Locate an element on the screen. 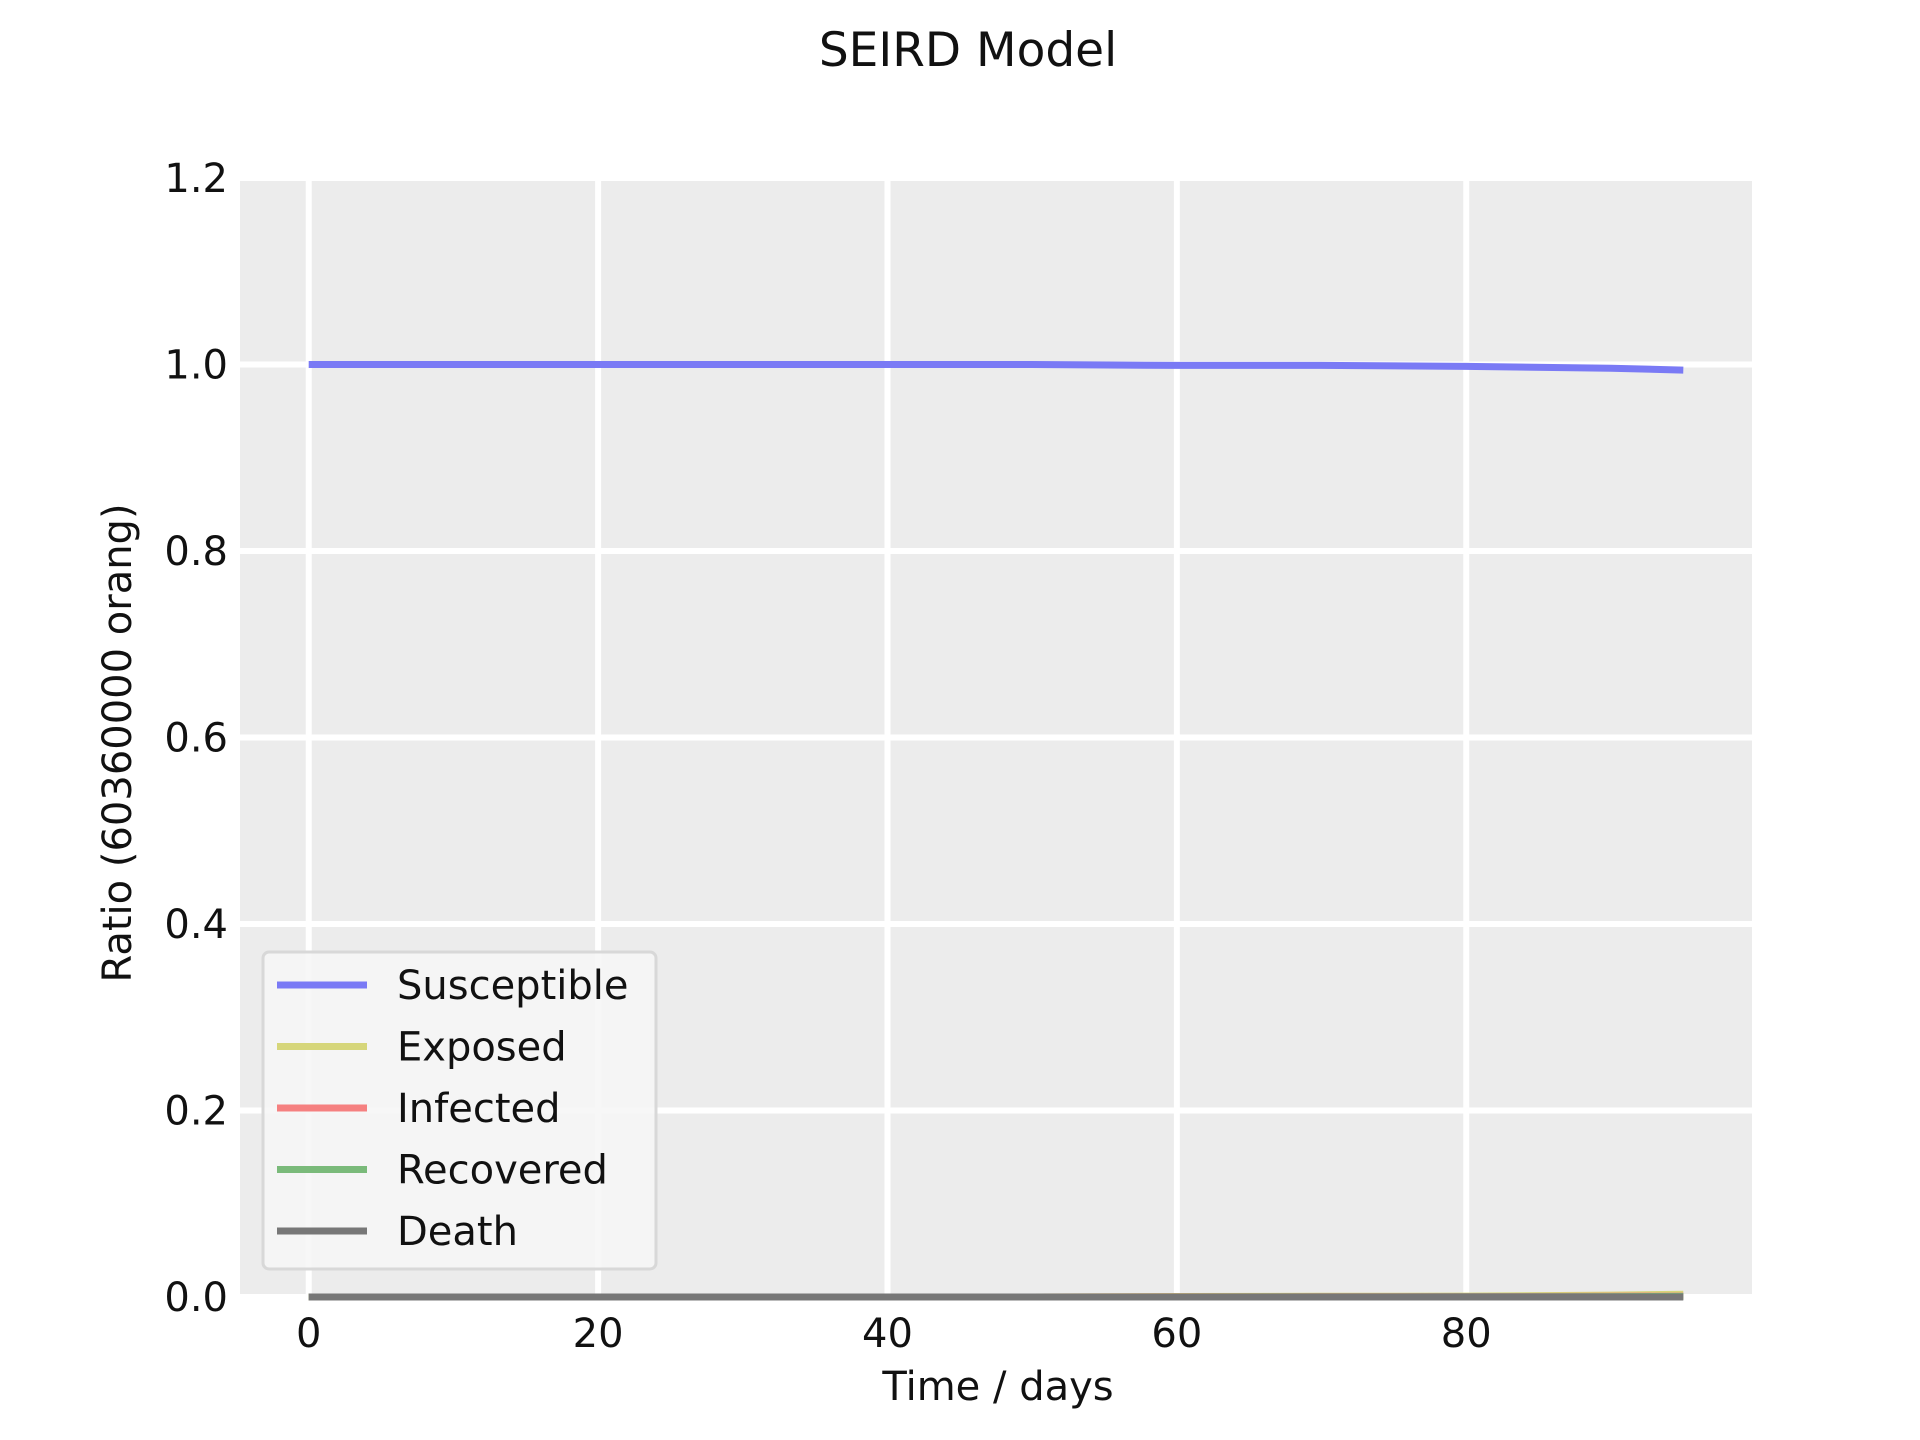 This screenshot has width=1920, height=1440. y-tick-label: 0.2 is located at coordinates (196, 1112).